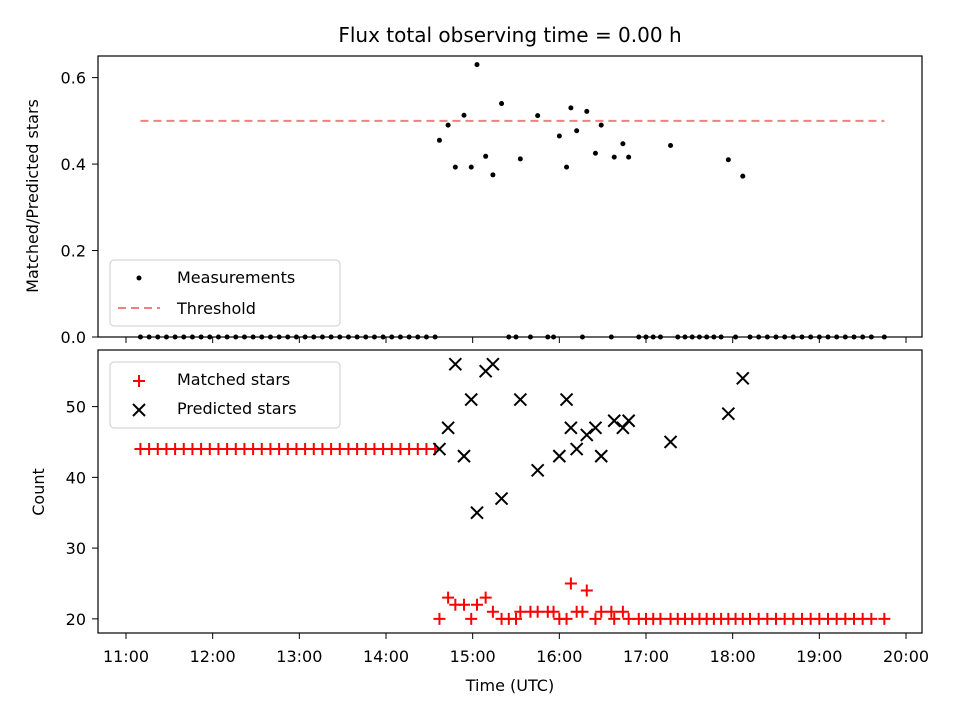  Describe the element at coordinates (139, 278) in the screenshot. I see `legend-measurements-marker` at that location.